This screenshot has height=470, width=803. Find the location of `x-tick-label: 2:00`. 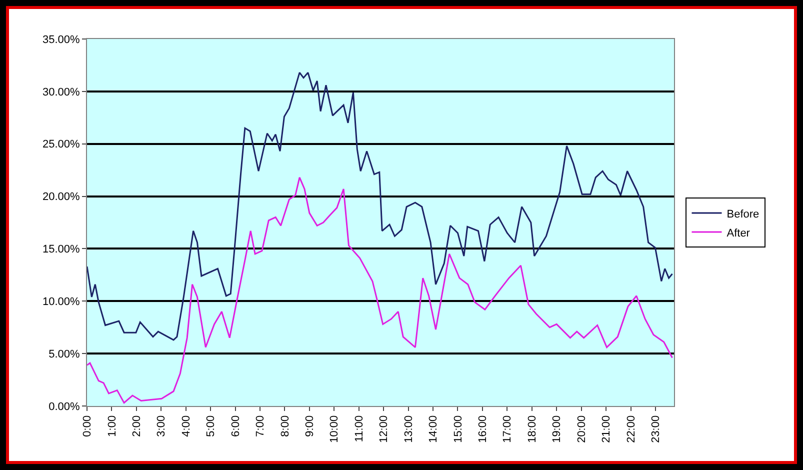

x-tick-label: 2:00 is located at coordinates (137, 426).